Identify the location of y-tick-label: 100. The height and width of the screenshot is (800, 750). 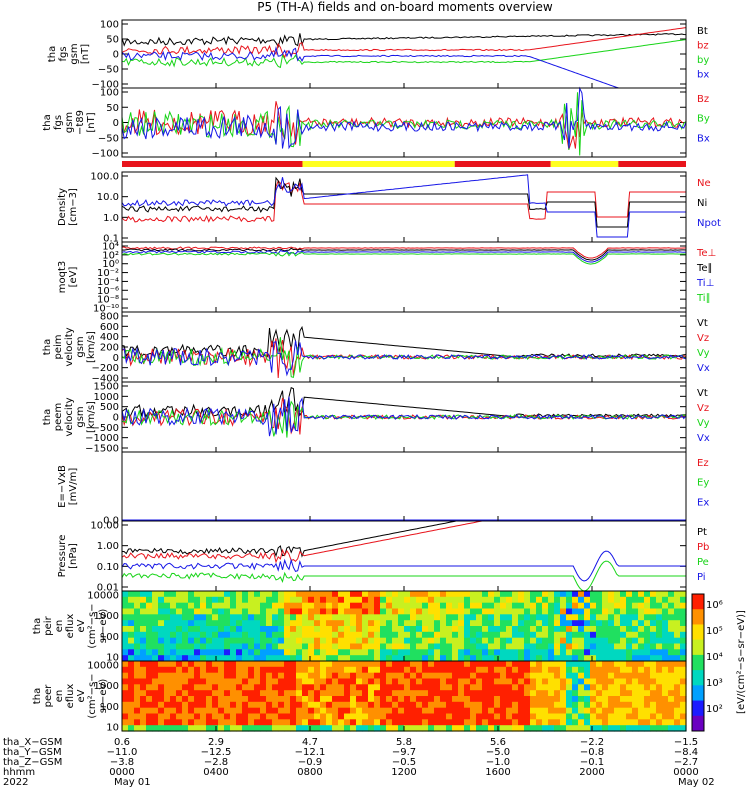
(109, 93).